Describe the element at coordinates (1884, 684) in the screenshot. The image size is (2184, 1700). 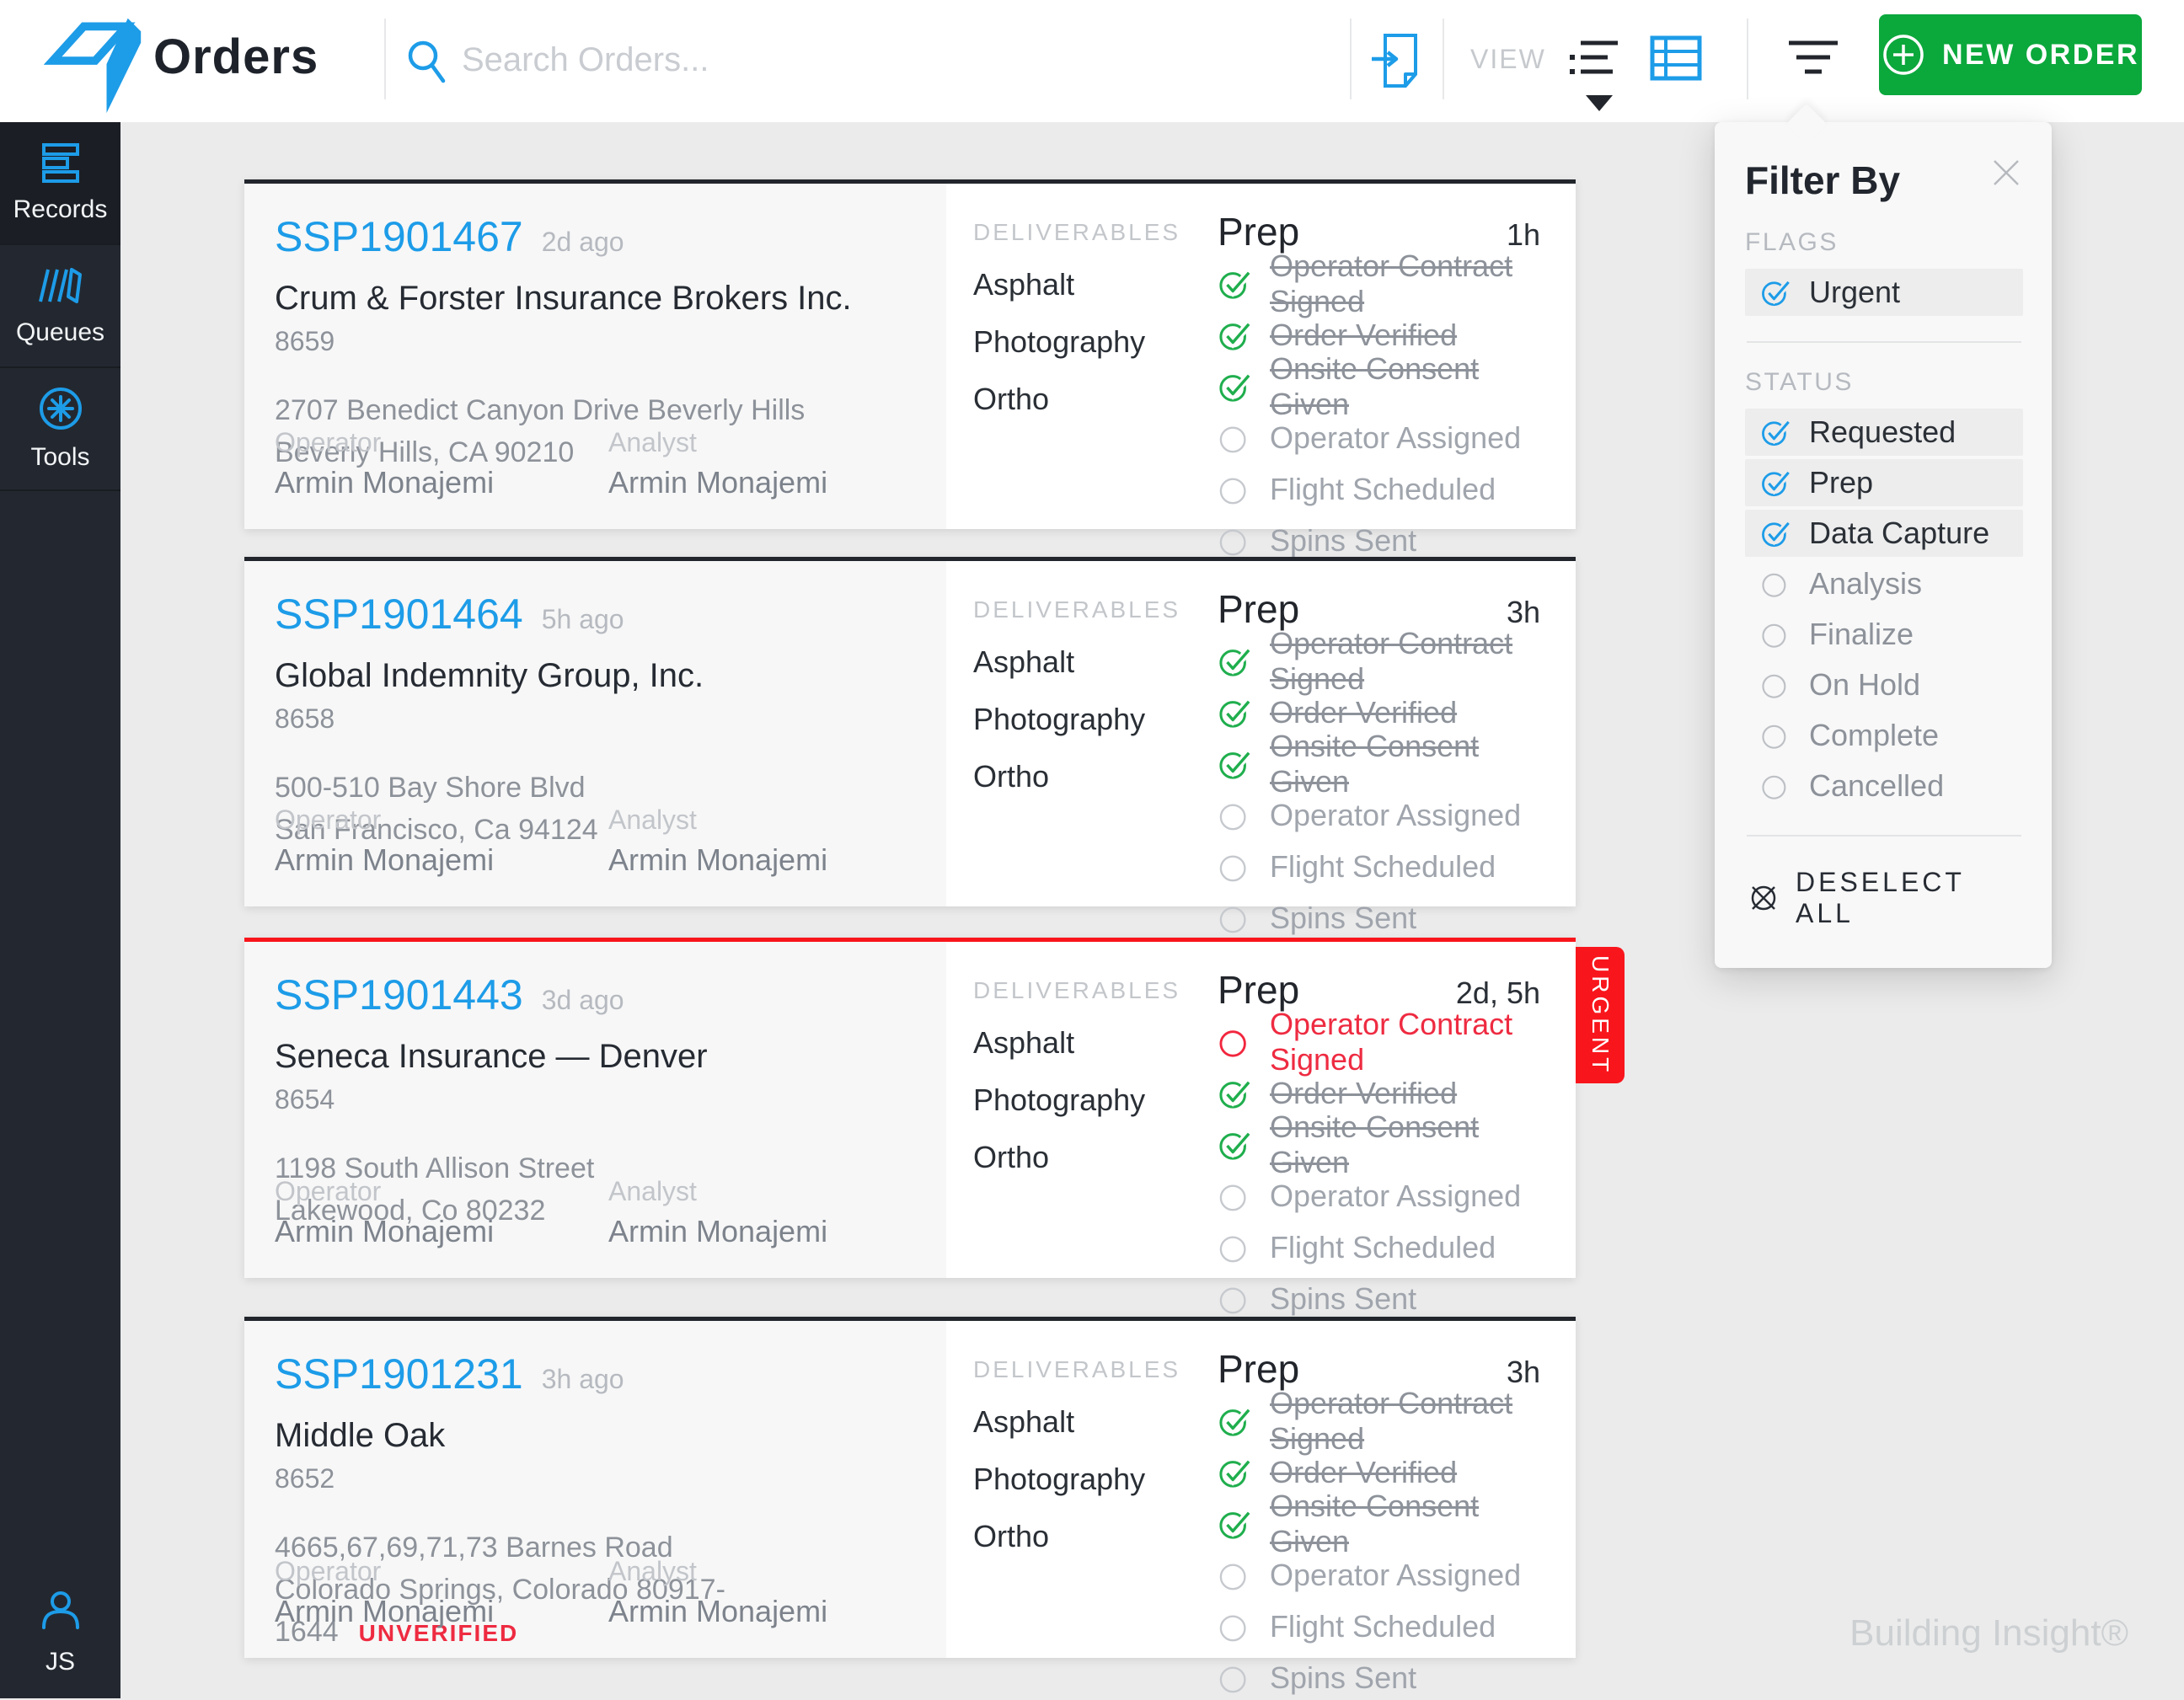
I see `filter-option-on-hold: On Hold` at that location.